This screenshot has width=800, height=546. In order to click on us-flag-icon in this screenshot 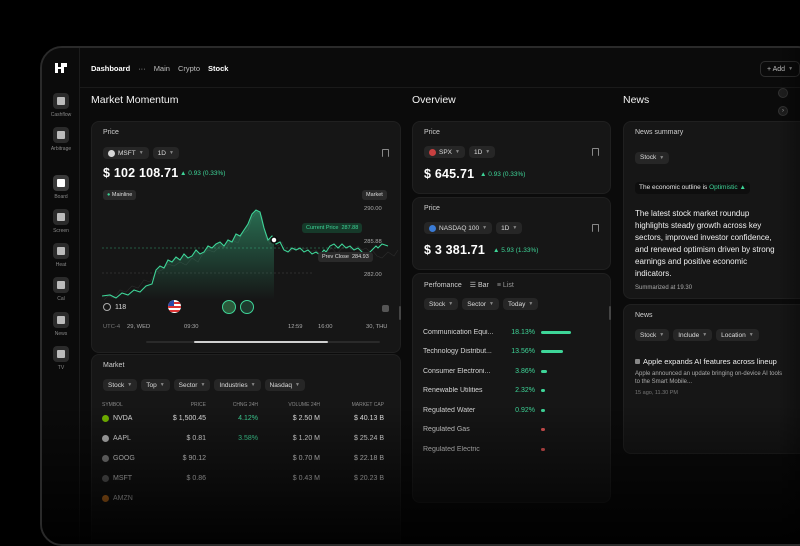, I will do `click(174, 306)`.